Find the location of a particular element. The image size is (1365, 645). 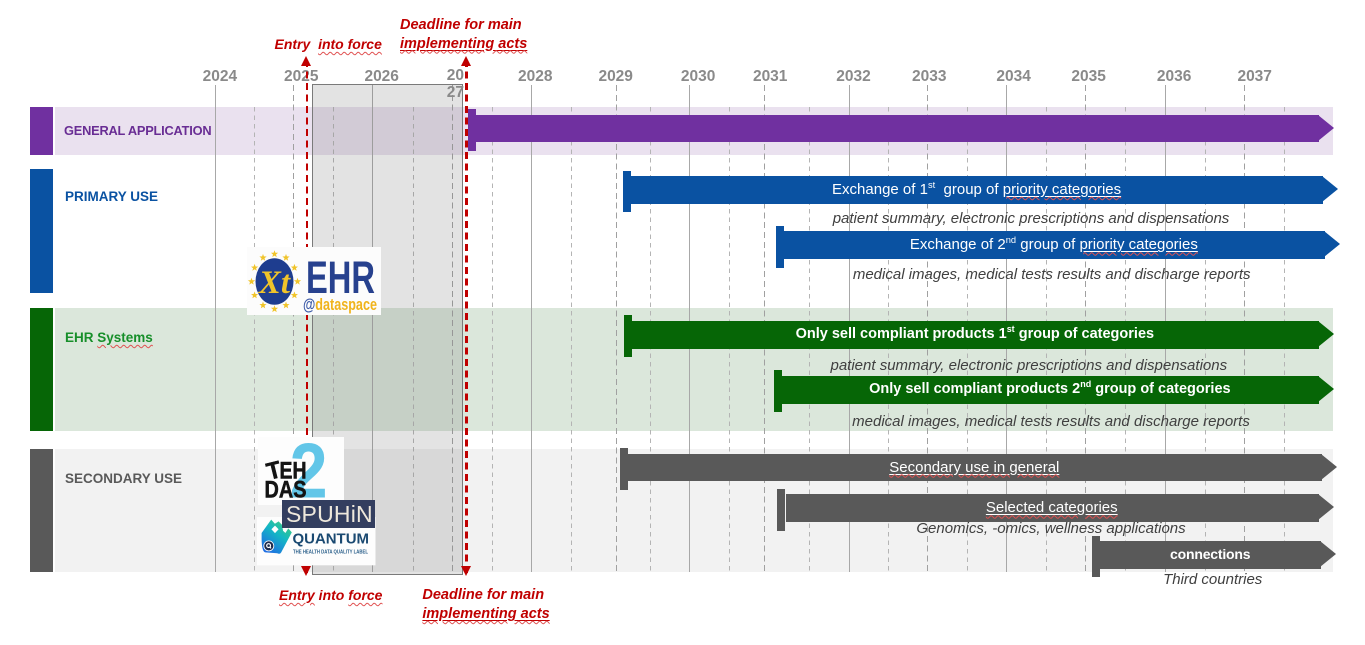

svg-text: Xt is located at coordinates (274, 283).